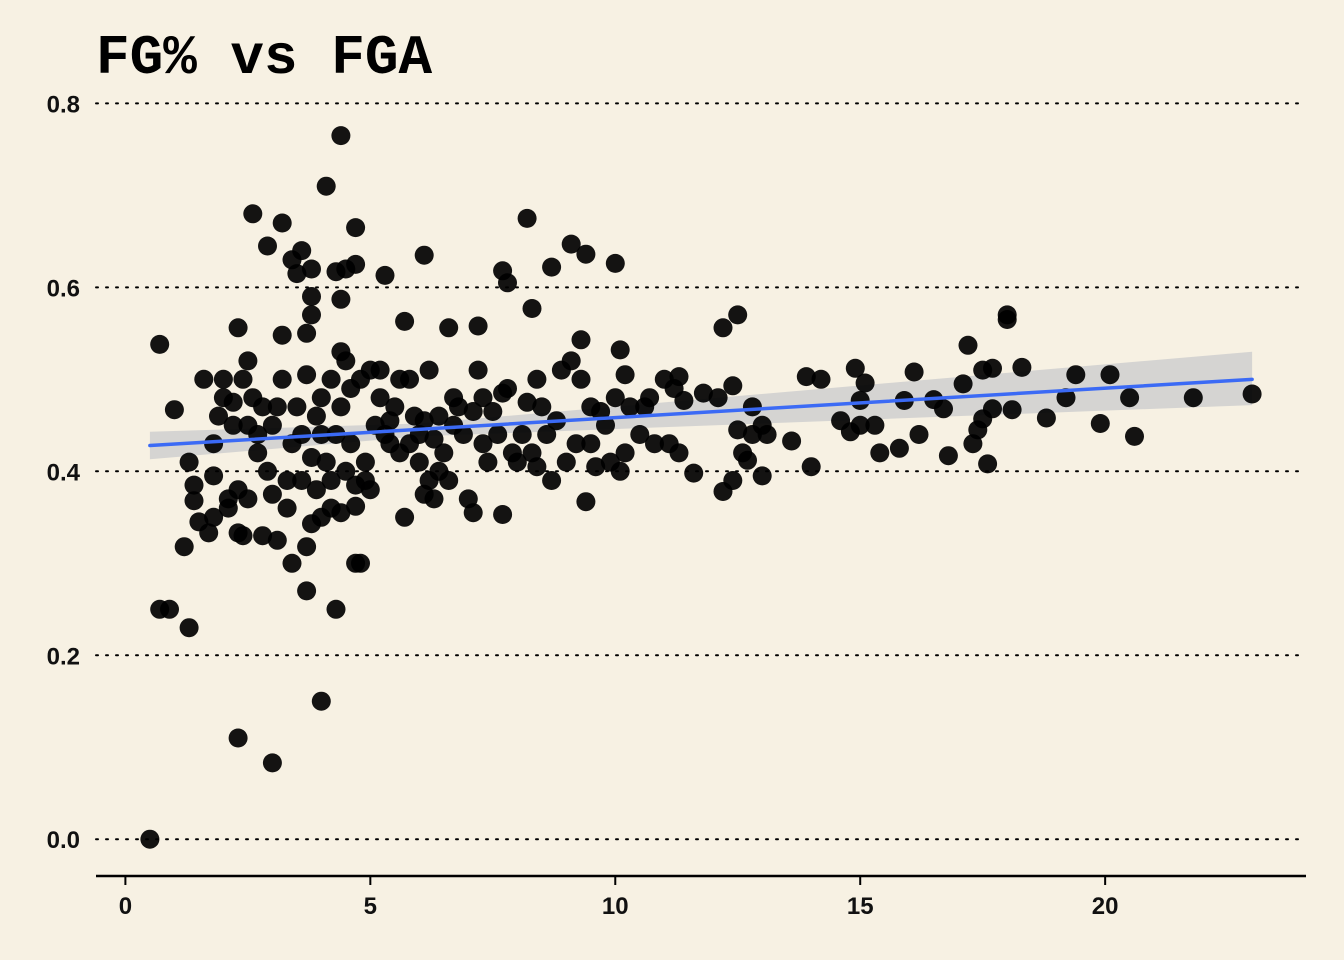 Image resolution: width=1344 pixels, height=960 pixels. What do you see at coordinates (64, 472) in the screenshot?
I see `y-tick-label: 0.4` at bounding box center [64, 472].